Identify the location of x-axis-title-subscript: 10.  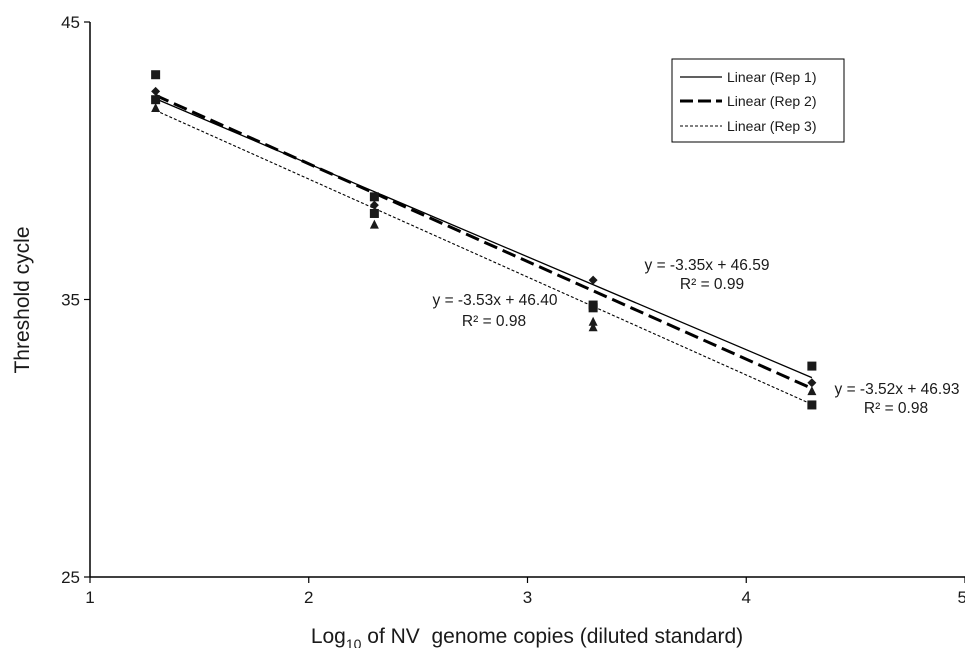
(354, 642).